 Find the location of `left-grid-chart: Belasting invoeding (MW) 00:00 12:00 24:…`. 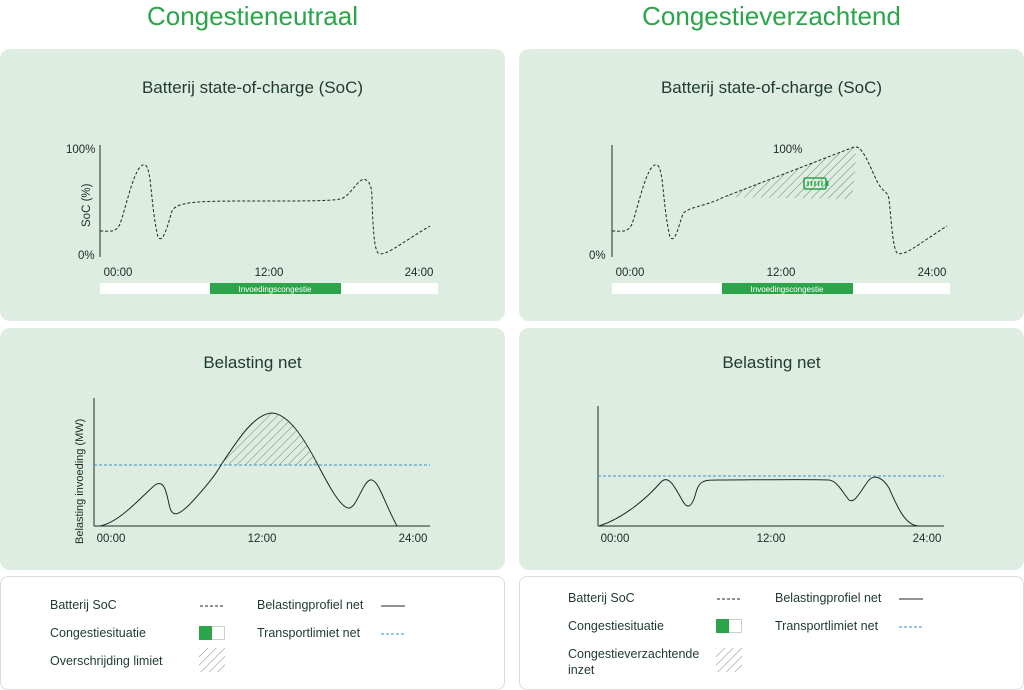

left-grid-chart: Belasting invoeding (MW) 00:00 12:00 24:… is located at coordinates (252, 471).